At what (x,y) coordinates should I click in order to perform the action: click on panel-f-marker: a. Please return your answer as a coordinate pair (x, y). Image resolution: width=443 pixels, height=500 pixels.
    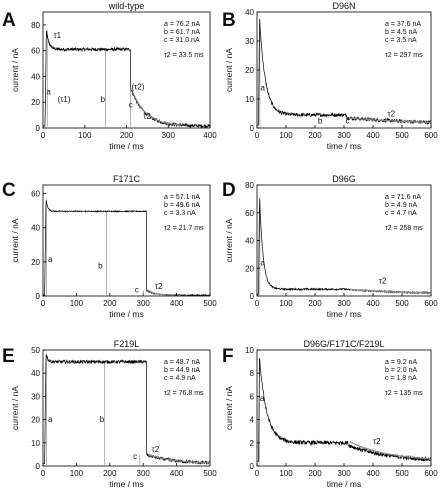
    Looking at the image, I should click on (262, 398).